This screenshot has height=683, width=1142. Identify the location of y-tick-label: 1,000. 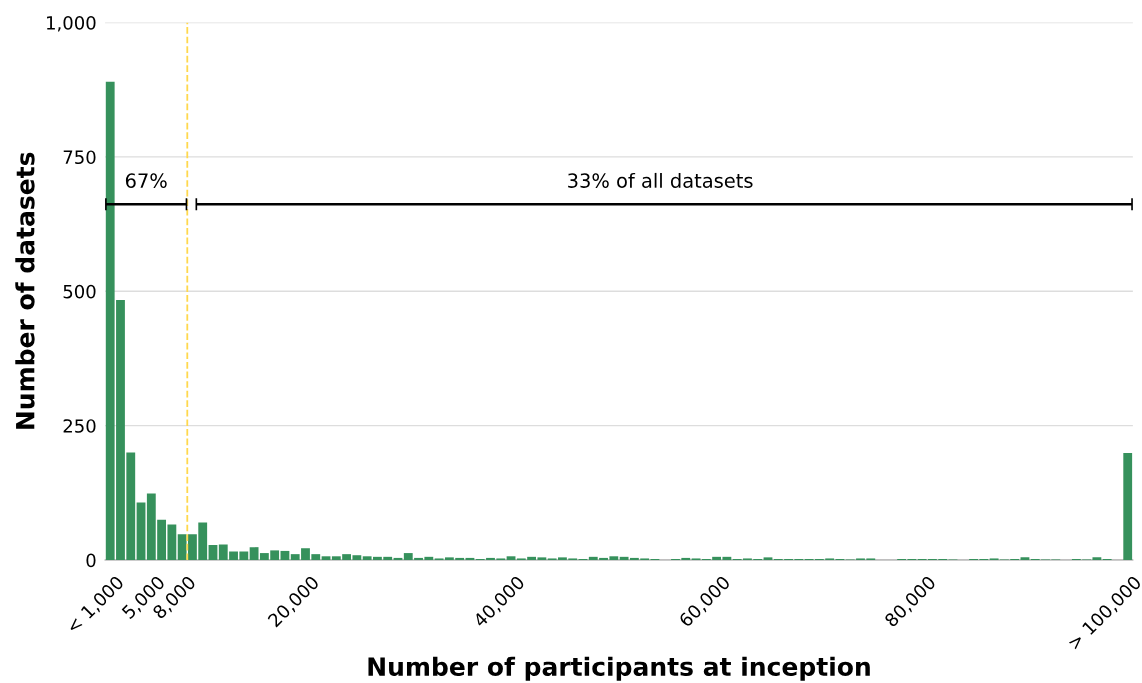
(71, 24).